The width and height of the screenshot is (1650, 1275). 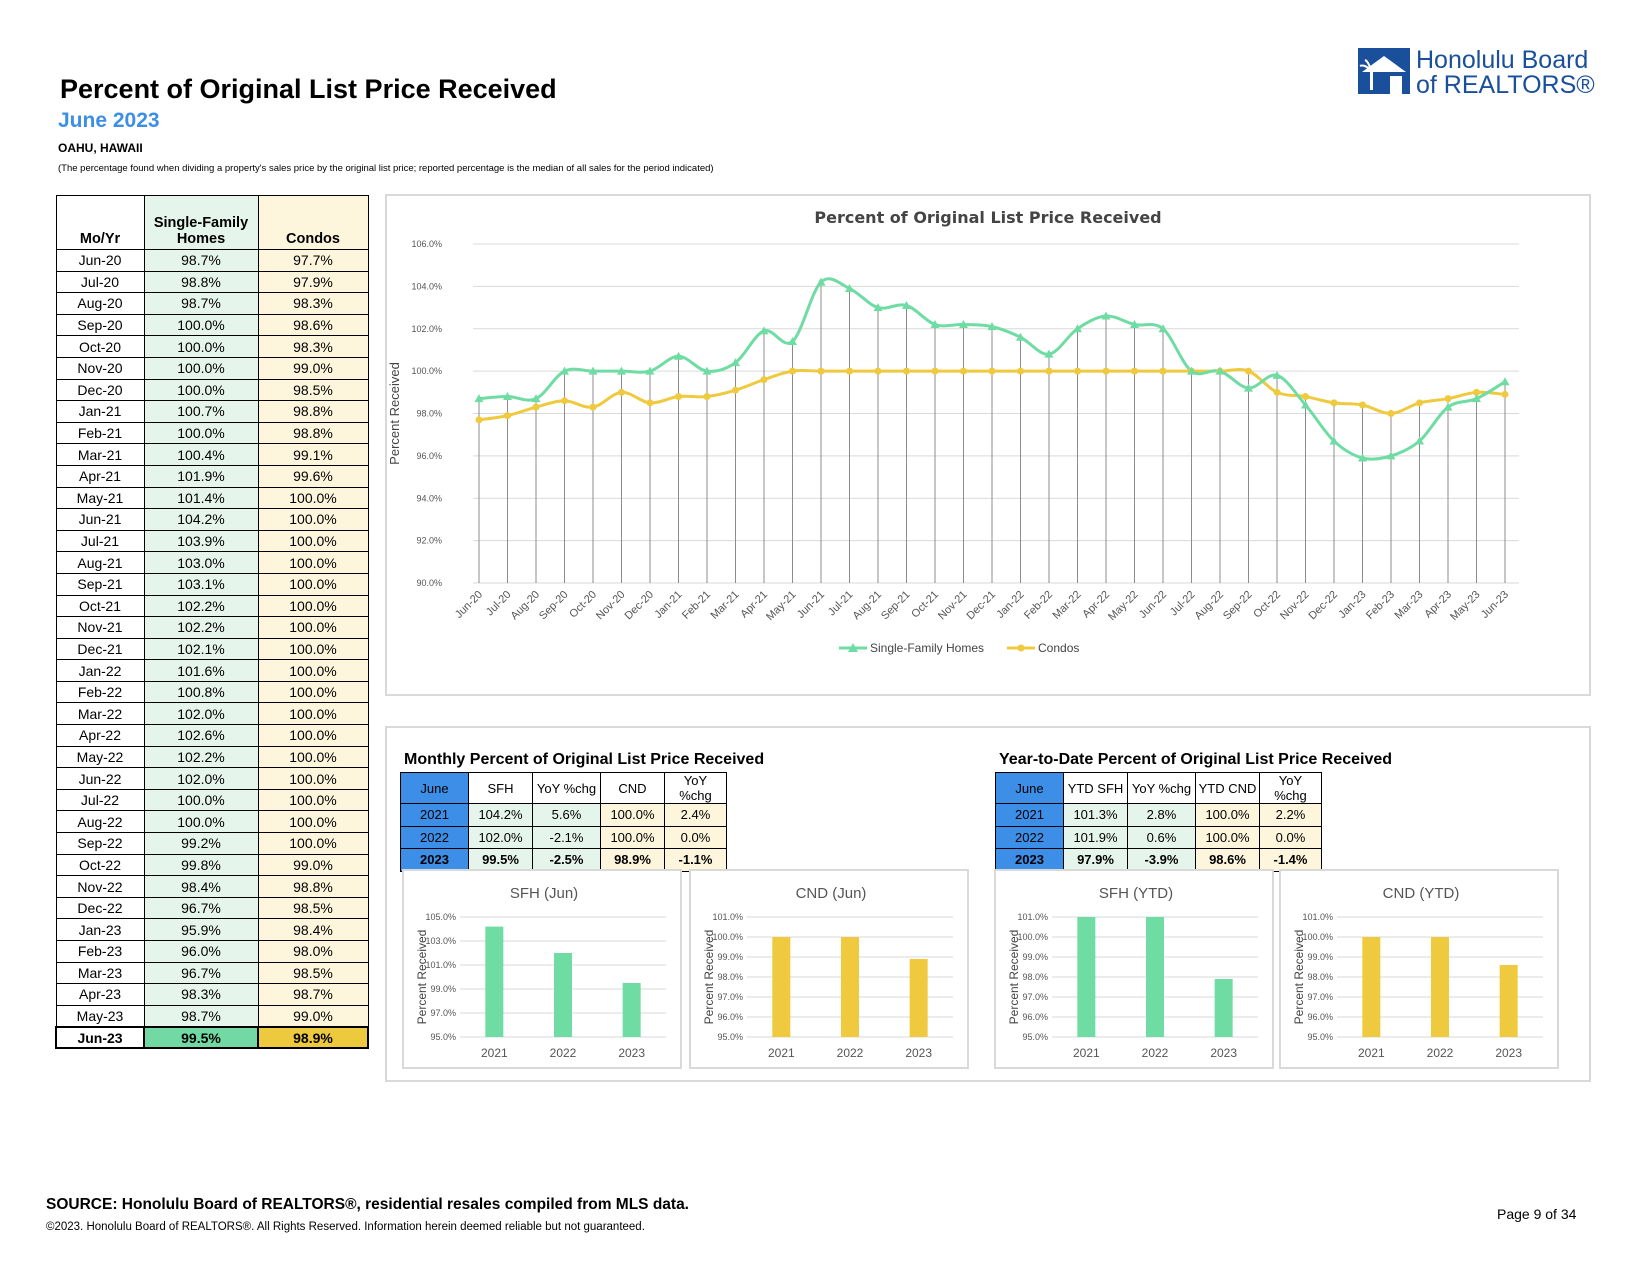 I want to click on summary-cell: 100.0%, so click(x=1227, y=815).